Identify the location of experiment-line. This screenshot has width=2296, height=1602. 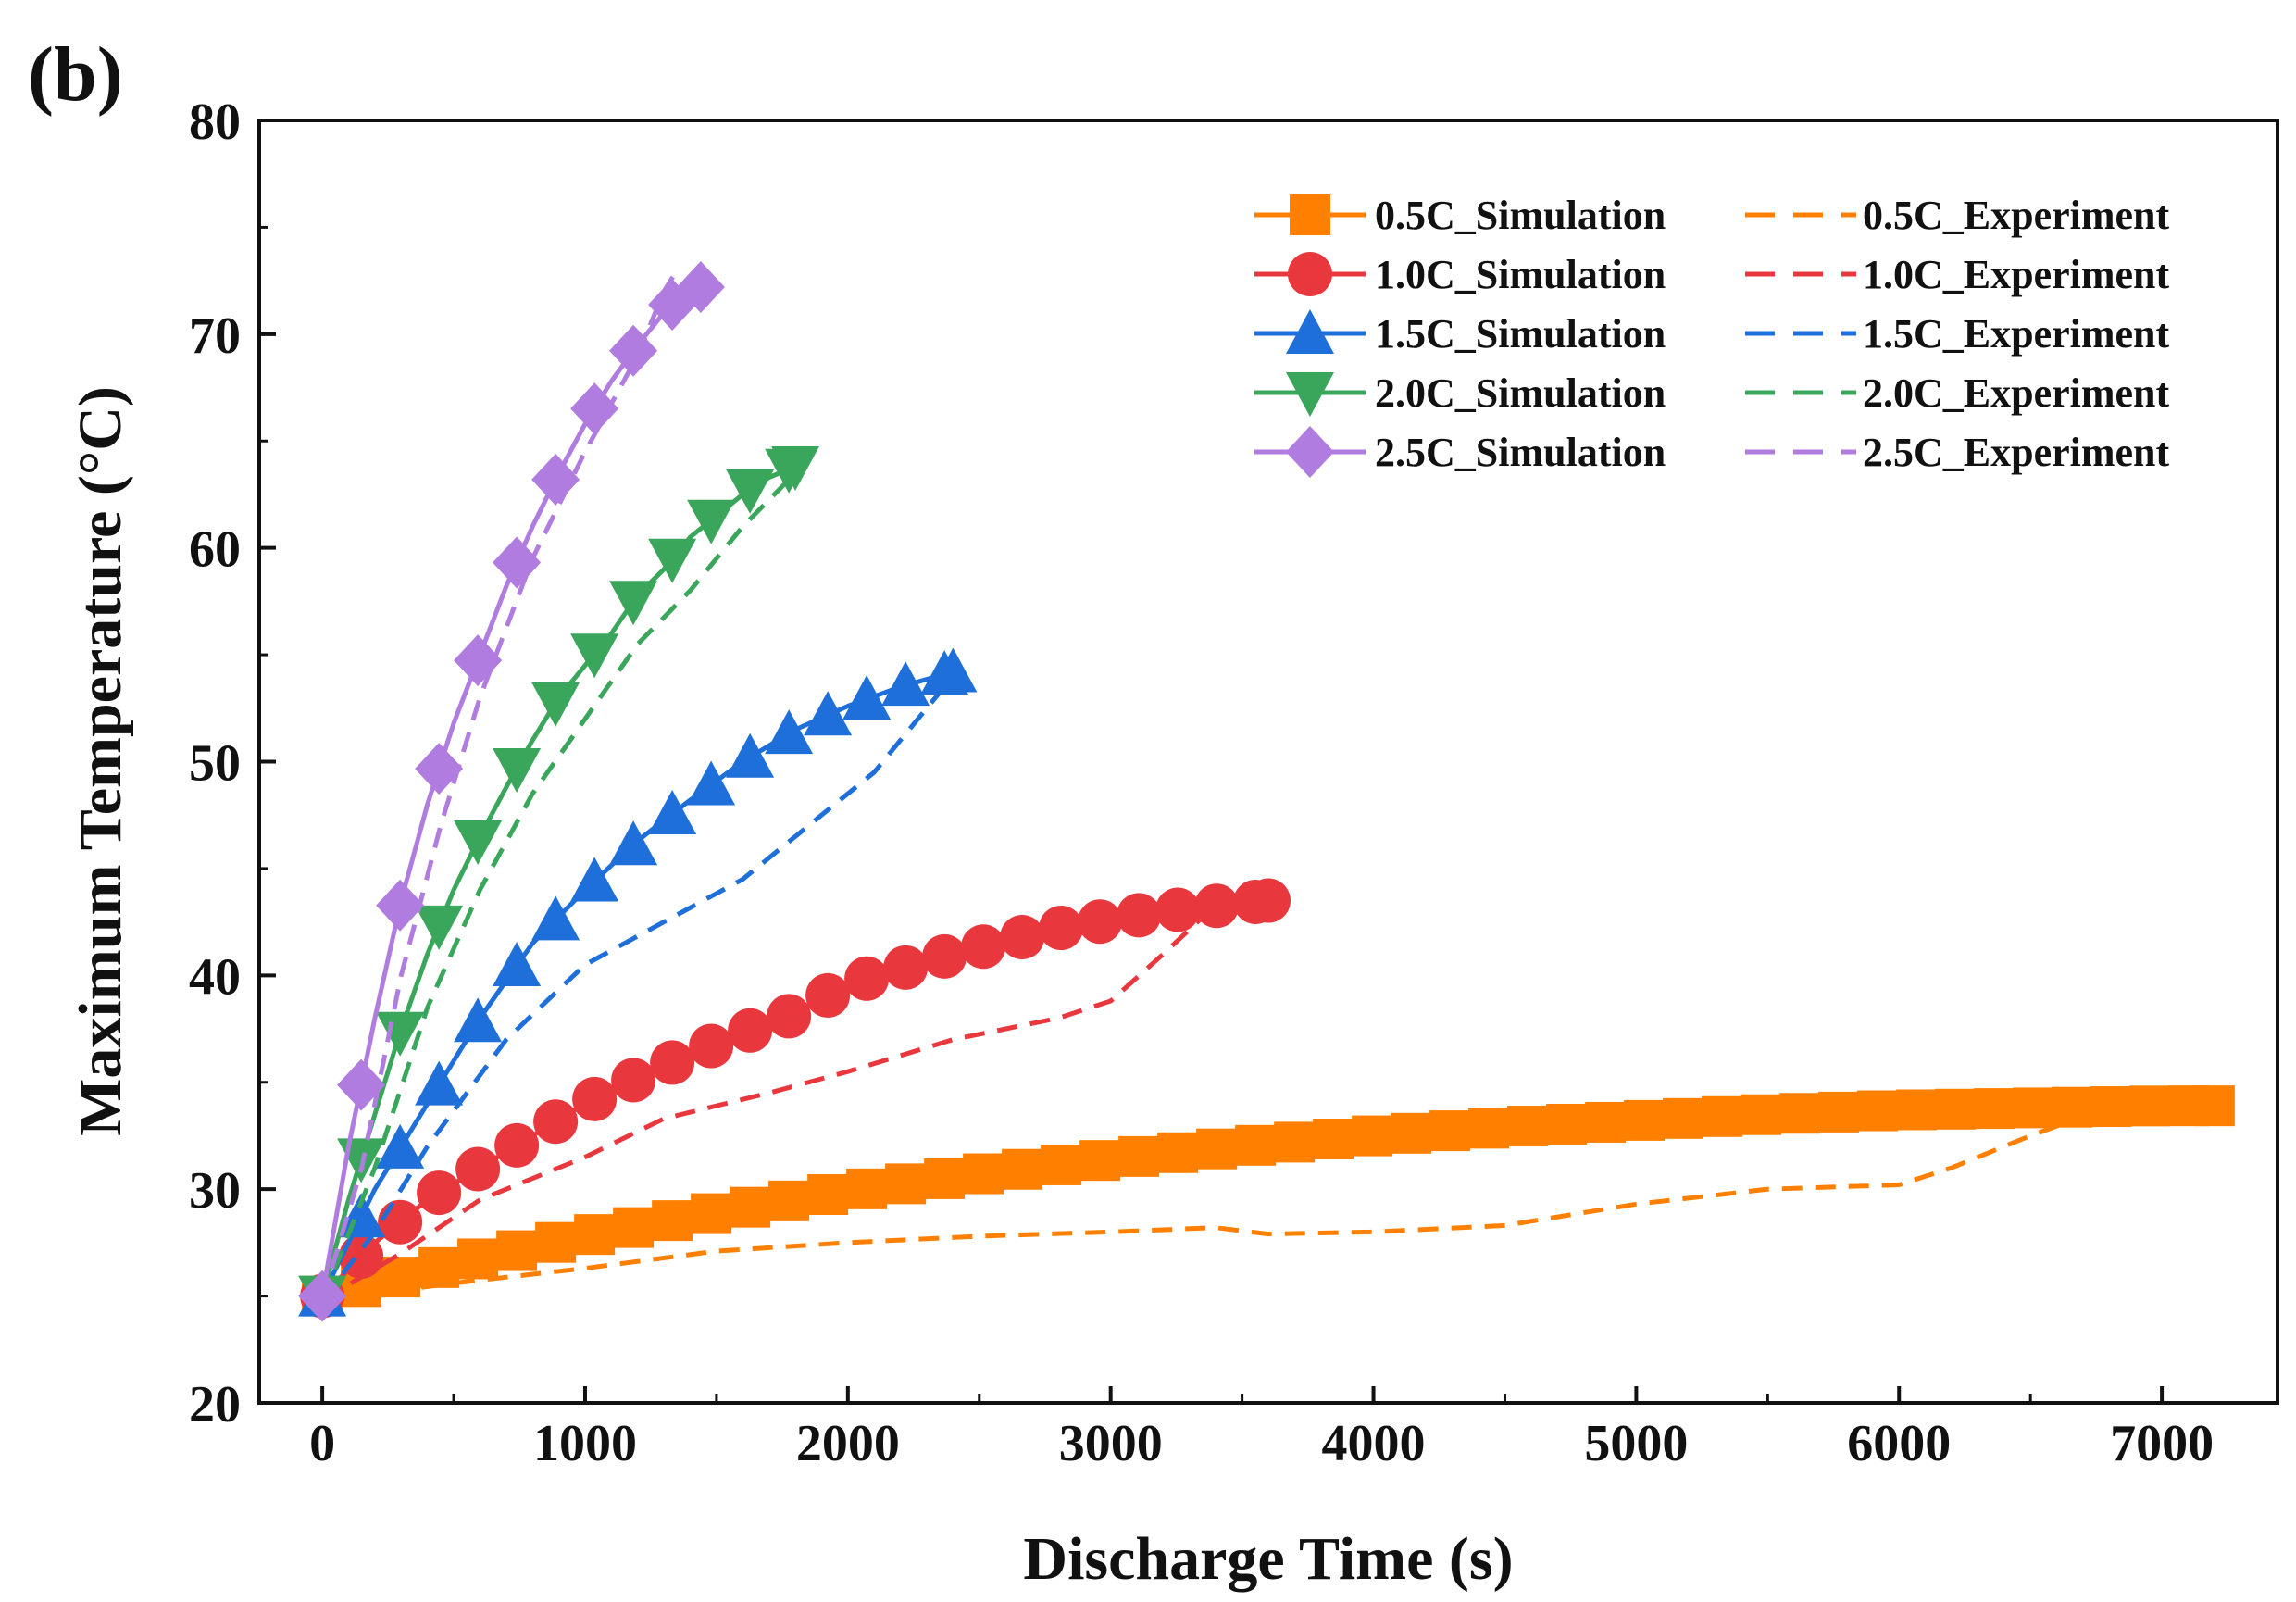
(558, 886).